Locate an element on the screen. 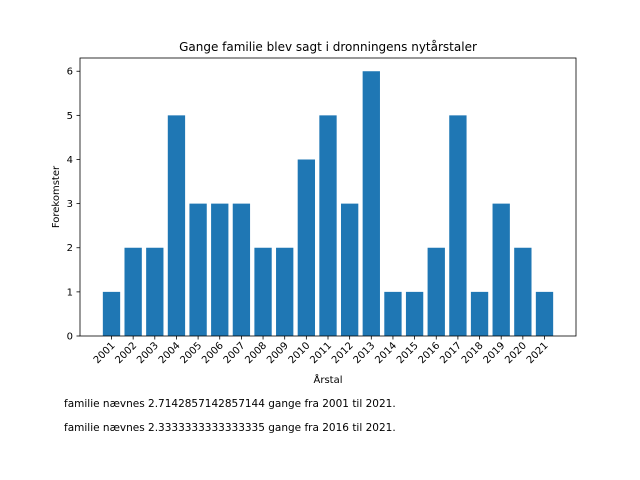 This screenshot has width=640, height=480. x-tick-label: 2011 is located at coordinates (321, 353).